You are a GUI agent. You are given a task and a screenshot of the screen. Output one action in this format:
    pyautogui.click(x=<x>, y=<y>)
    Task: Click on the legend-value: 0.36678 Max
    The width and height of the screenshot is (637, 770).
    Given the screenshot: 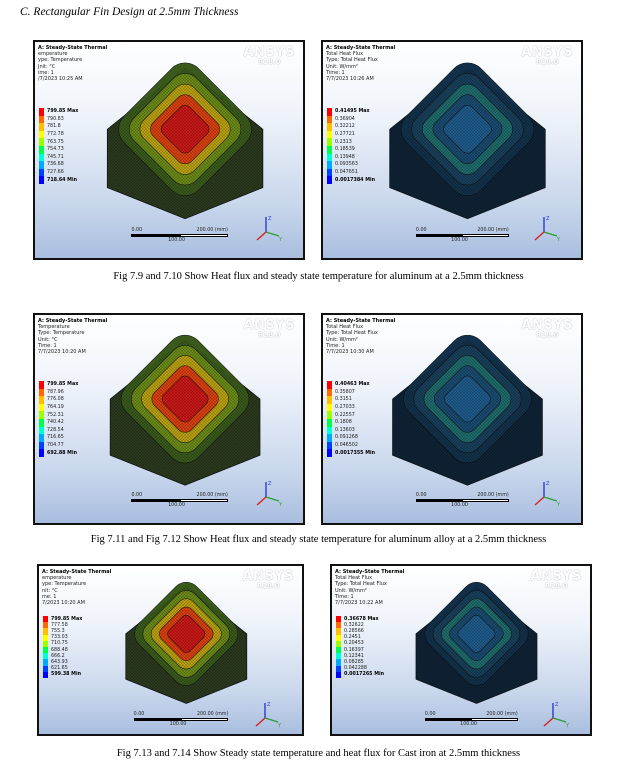 What is the action you would take?
    pyautogui.click(x=361, y=619)
    